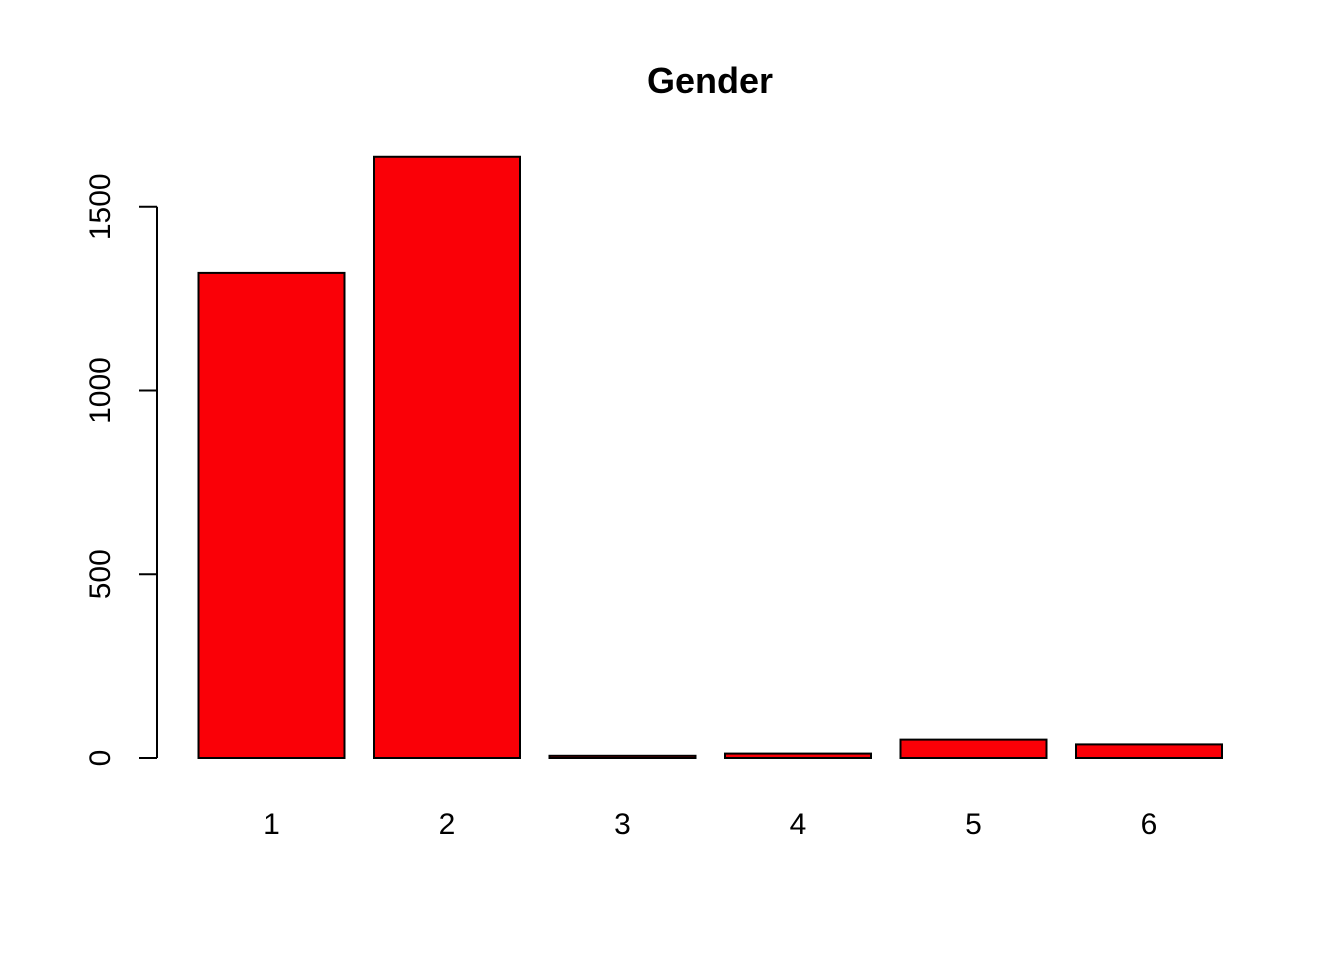 This screenshot has width=1344, height=960. What do you see at coordinates (798, 824) in the screenshot?
I see `x-tick-label: 4` at bounding box center [798, 824].